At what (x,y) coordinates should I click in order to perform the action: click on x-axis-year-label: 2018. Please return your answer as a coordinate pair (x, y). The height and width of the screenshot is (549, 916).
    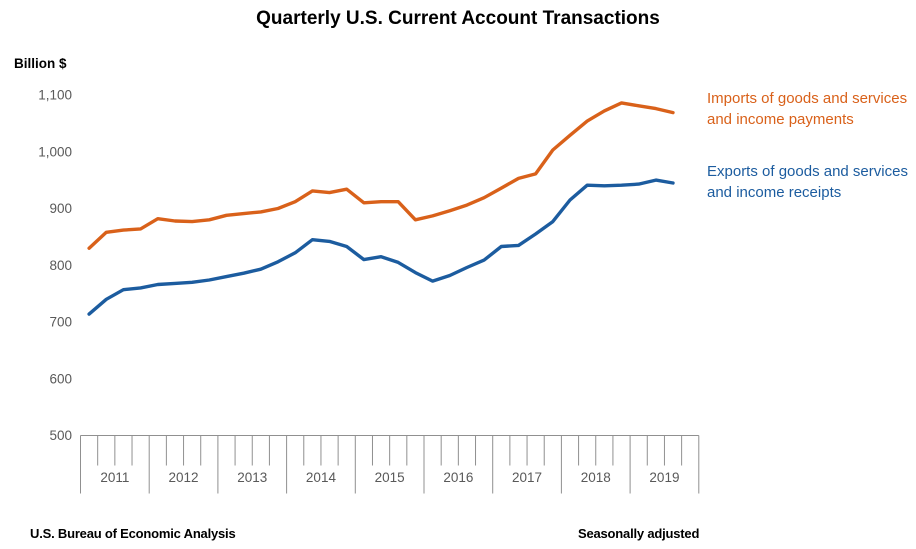
    Looking at the image, I should click on (596, 477).